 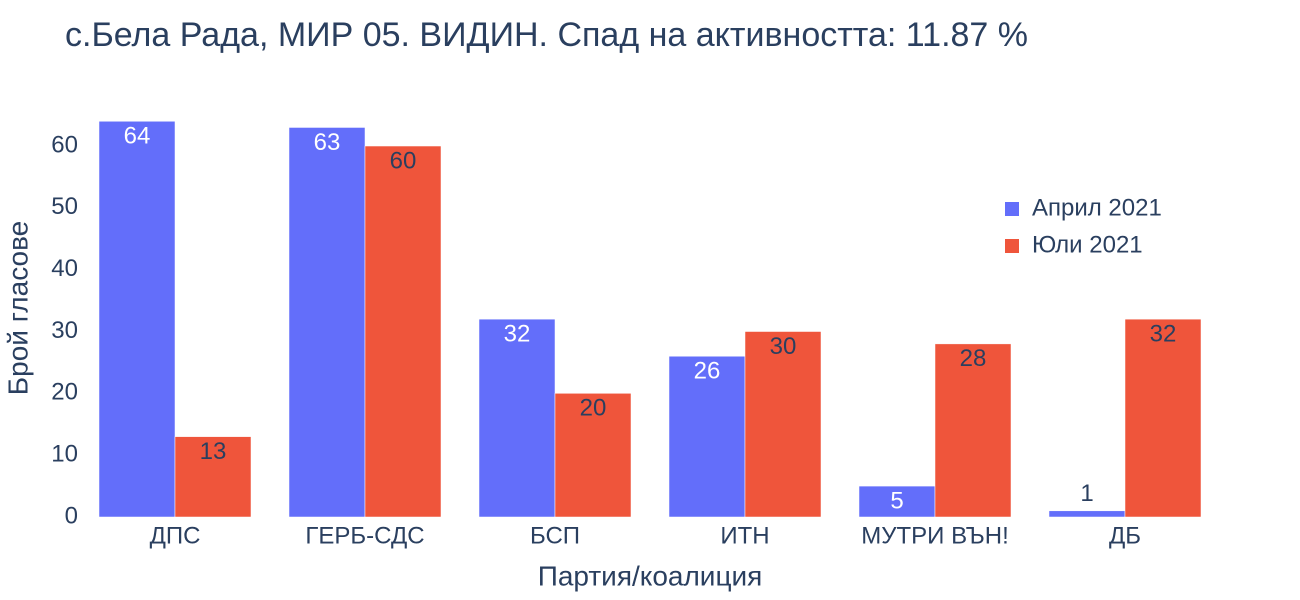 What do you see at coordinates (64, 454) in the screenshot?
I see `y-tick-label: 10` at bounding box center [64, 454].